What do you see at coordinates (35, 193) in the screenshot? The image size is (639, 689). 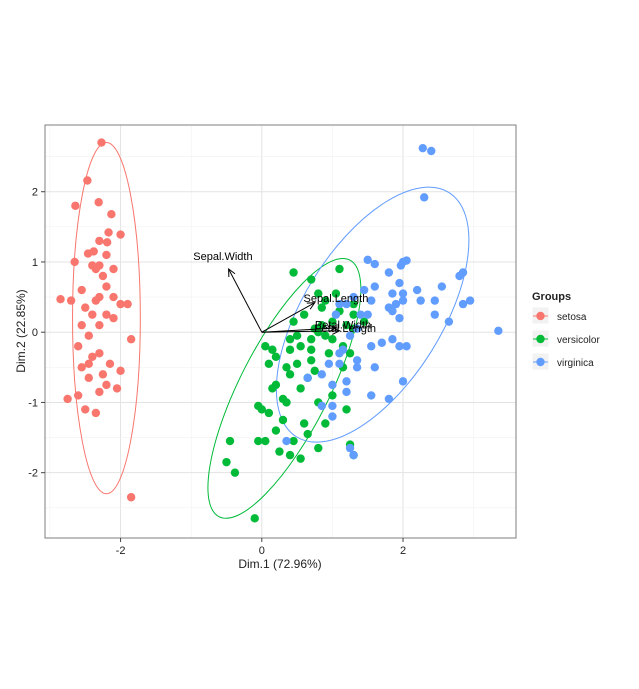 I see `y-tick-label: 2` at bounding box center [35, 193].